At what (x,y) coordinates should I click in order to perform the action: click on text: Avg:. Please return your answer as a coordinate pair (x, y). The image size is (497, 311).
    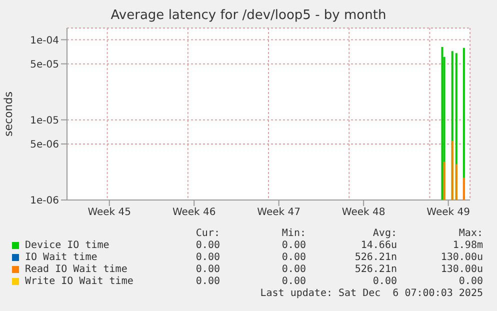
    Looking at the image, I should click on (384, 233).